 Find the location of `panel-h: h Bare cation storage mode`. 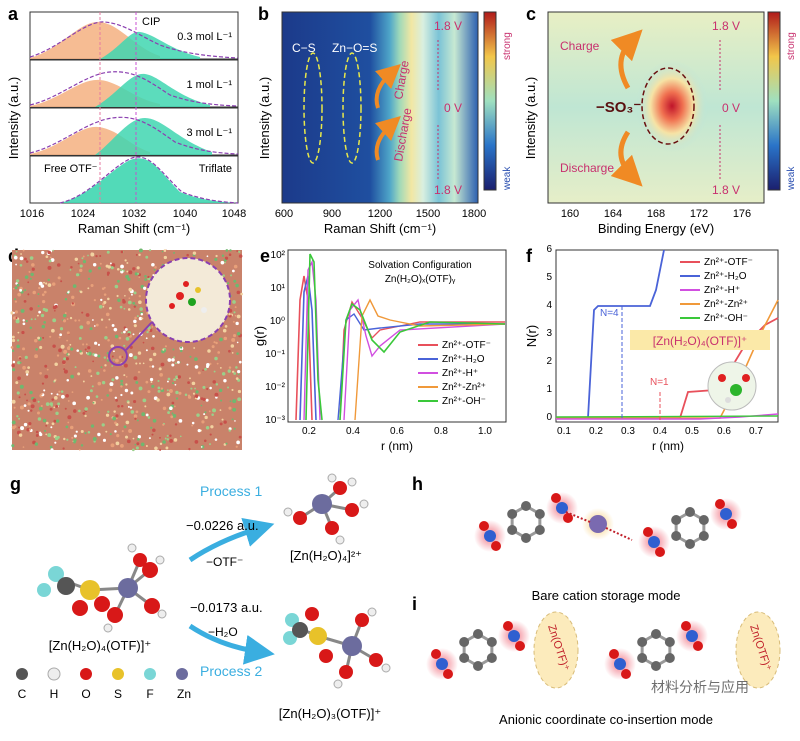

panel-h: h Bare cation storage mode is located at coordinates (577, 538).